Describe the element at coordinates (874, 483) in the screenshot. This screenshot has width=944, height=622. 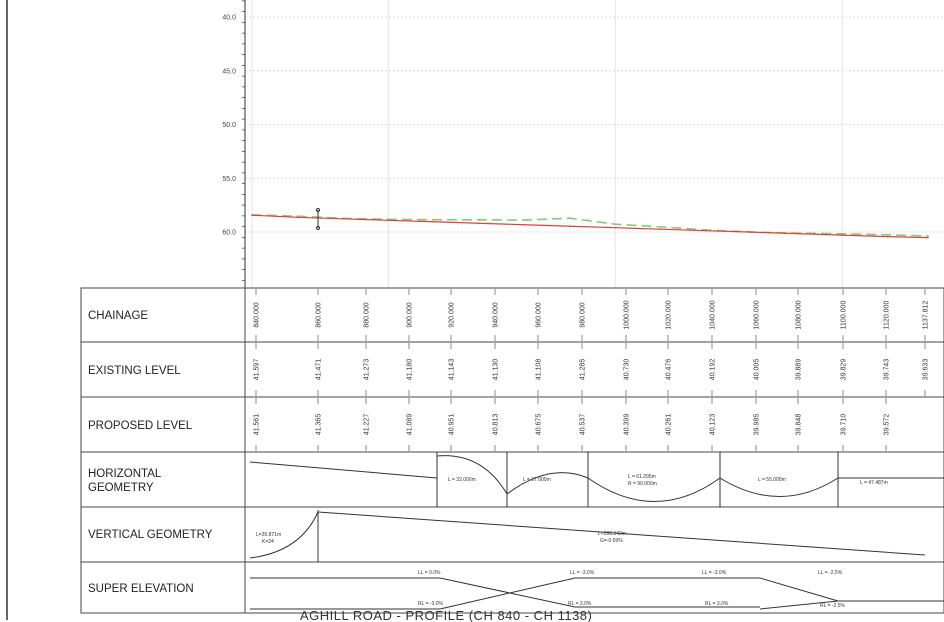
I see `hgeo-label-6: L = 47.487m` at that location.